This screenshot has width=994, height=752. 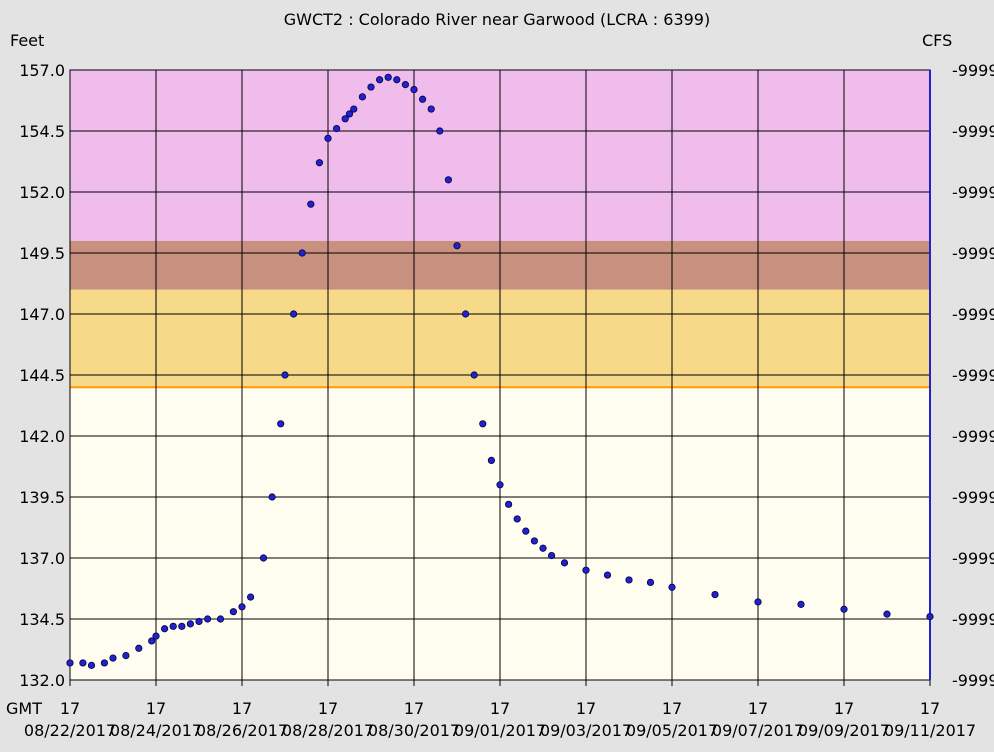 I want to click on x-tick-hour-9: 17, so click(x=844, y=708).